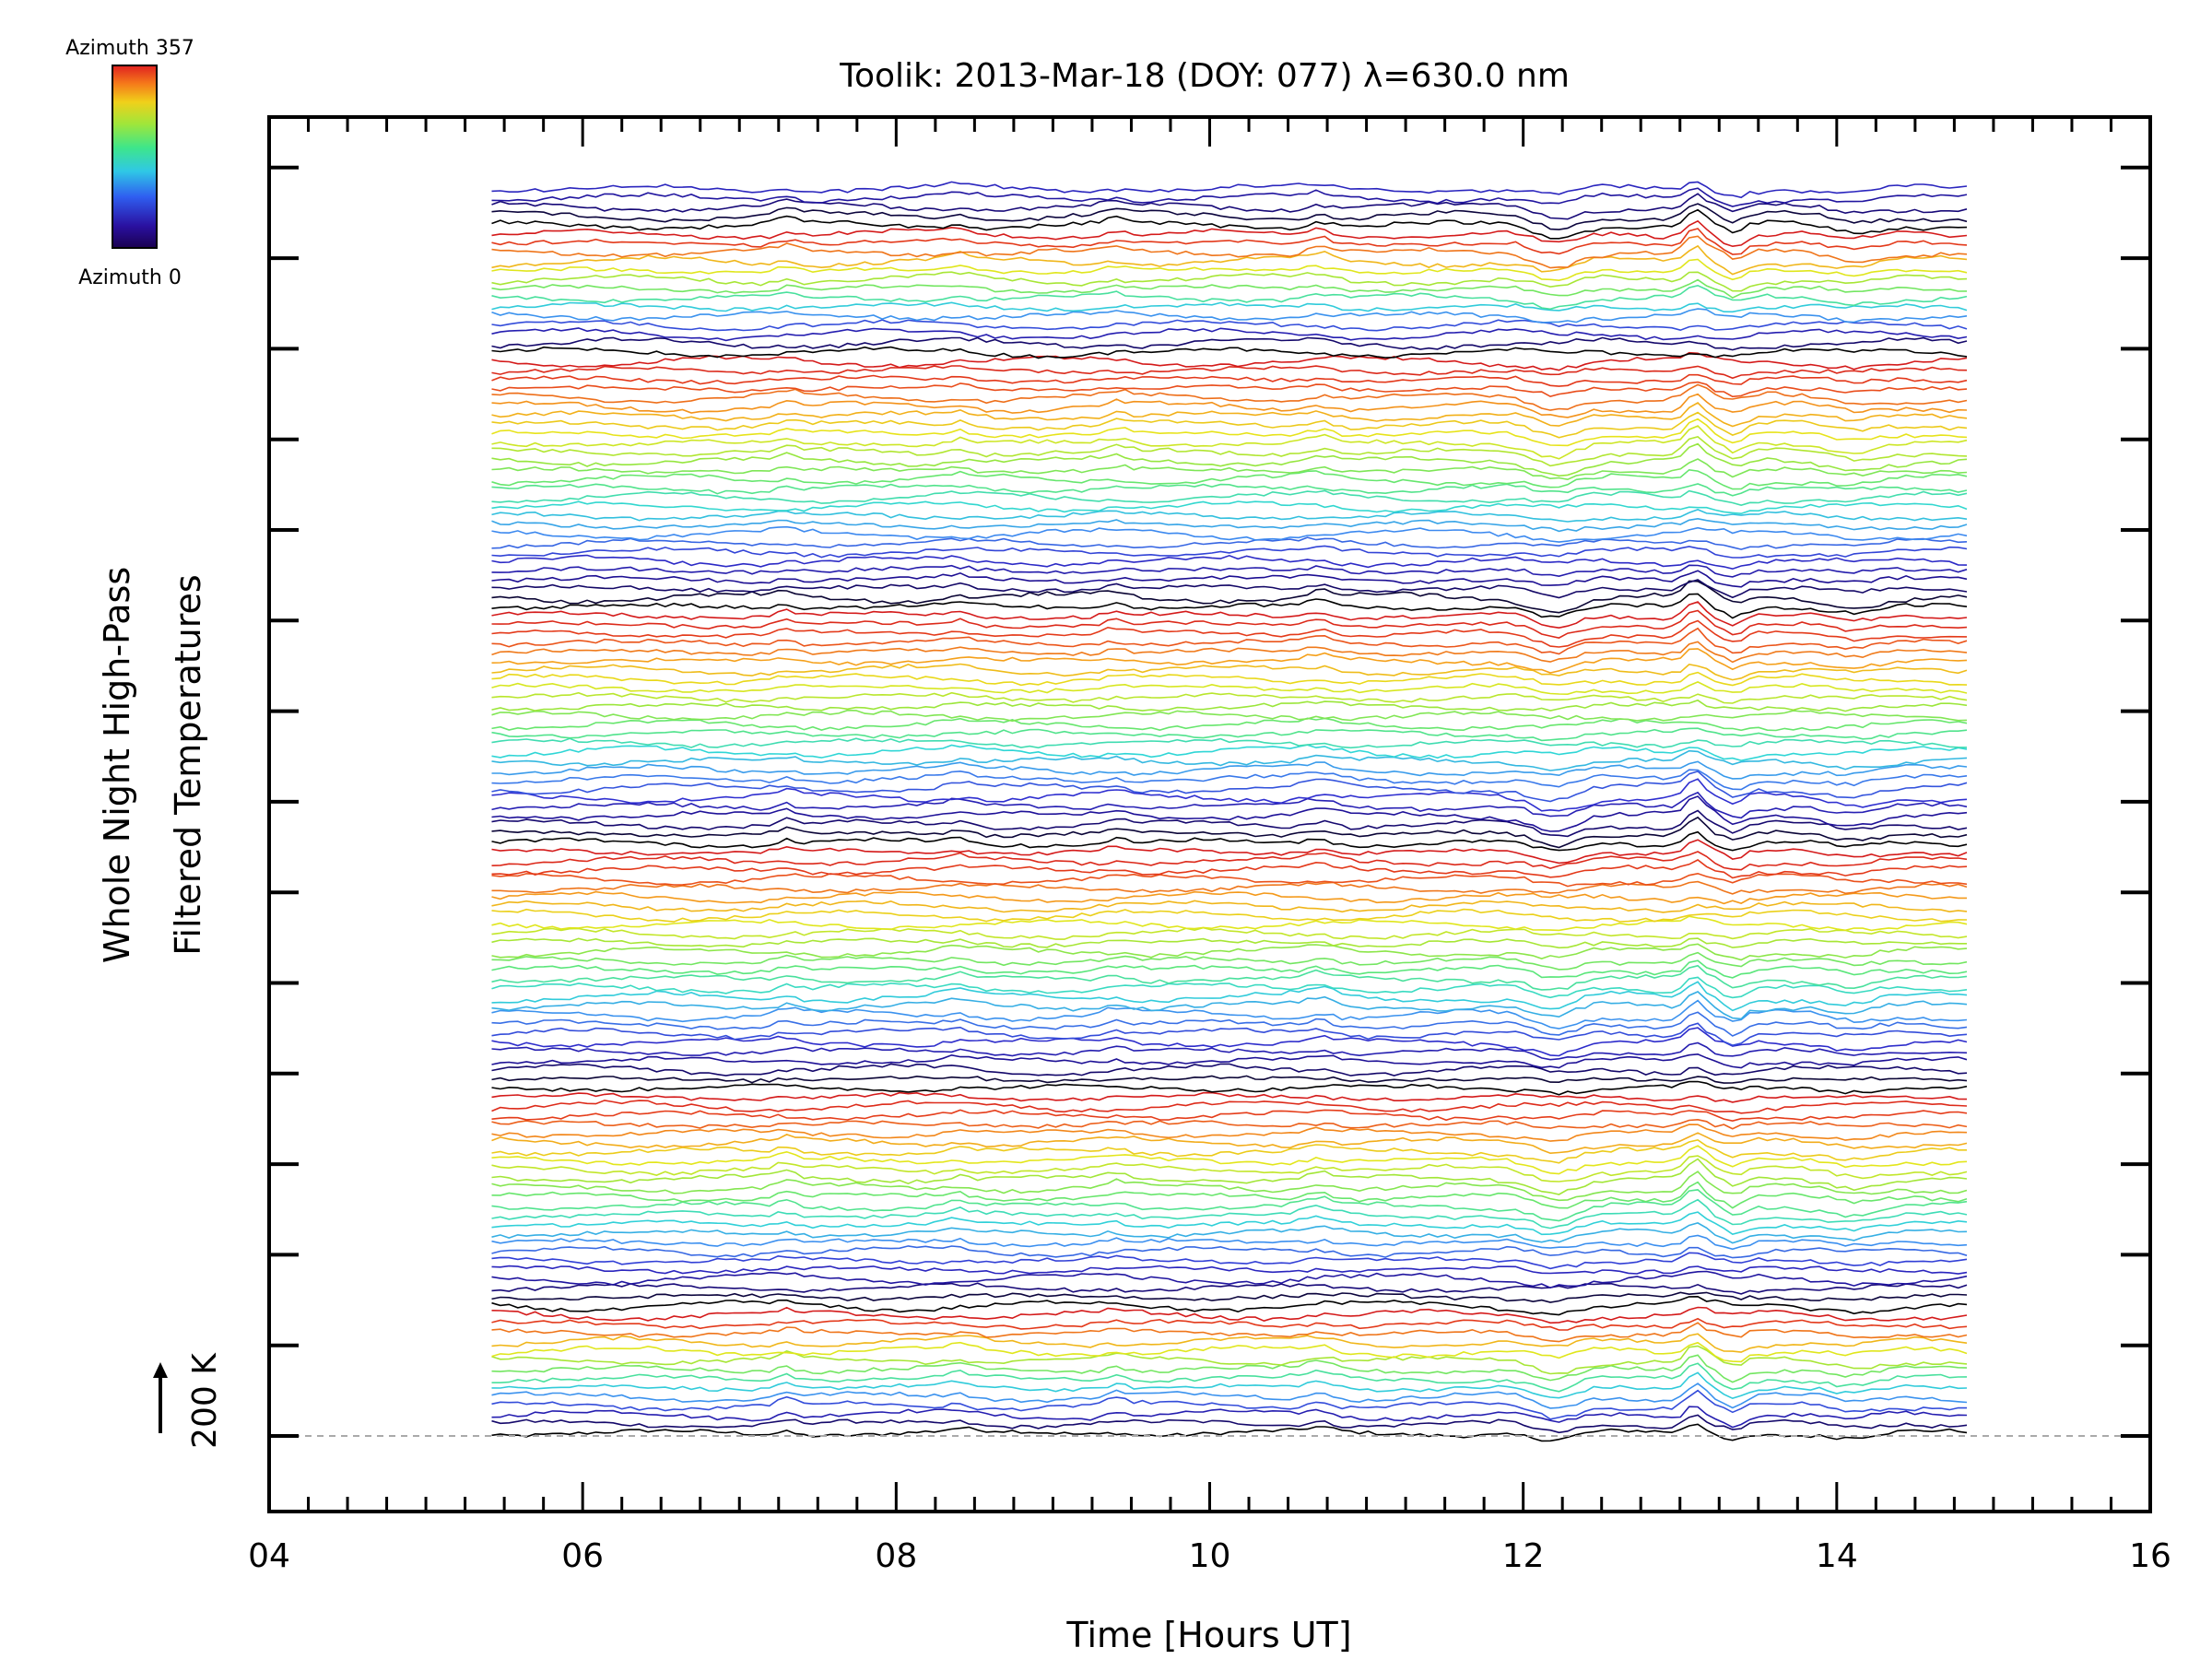 This screenshot has height=1659, width=2212. Describe the element at coordinates (117, 765) in the screenshot. I see `y-axis-label-line-1: Whole Night High-Pass` at that location.